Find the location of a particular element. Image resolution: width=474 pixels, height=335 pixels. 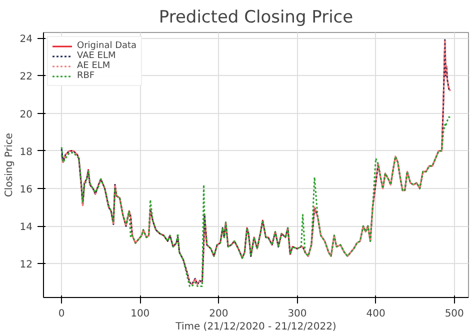

x-tick-label: 500 is located at coordinates (454, 314).